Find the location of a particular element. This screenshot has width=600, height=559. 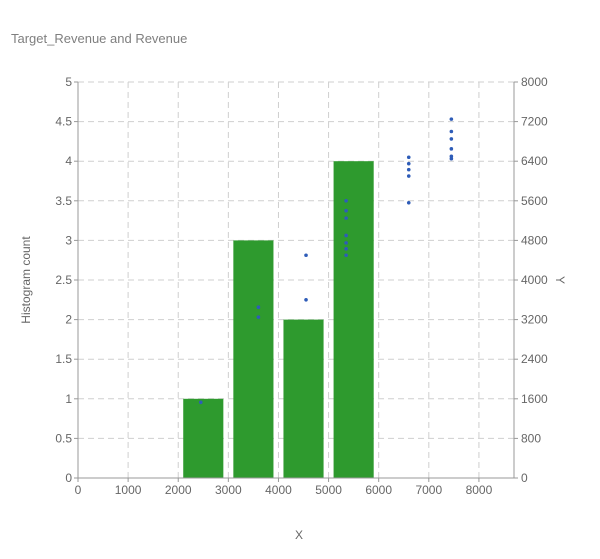

y-left-tick-label: 3.5 is located at coordinates (63, 201).